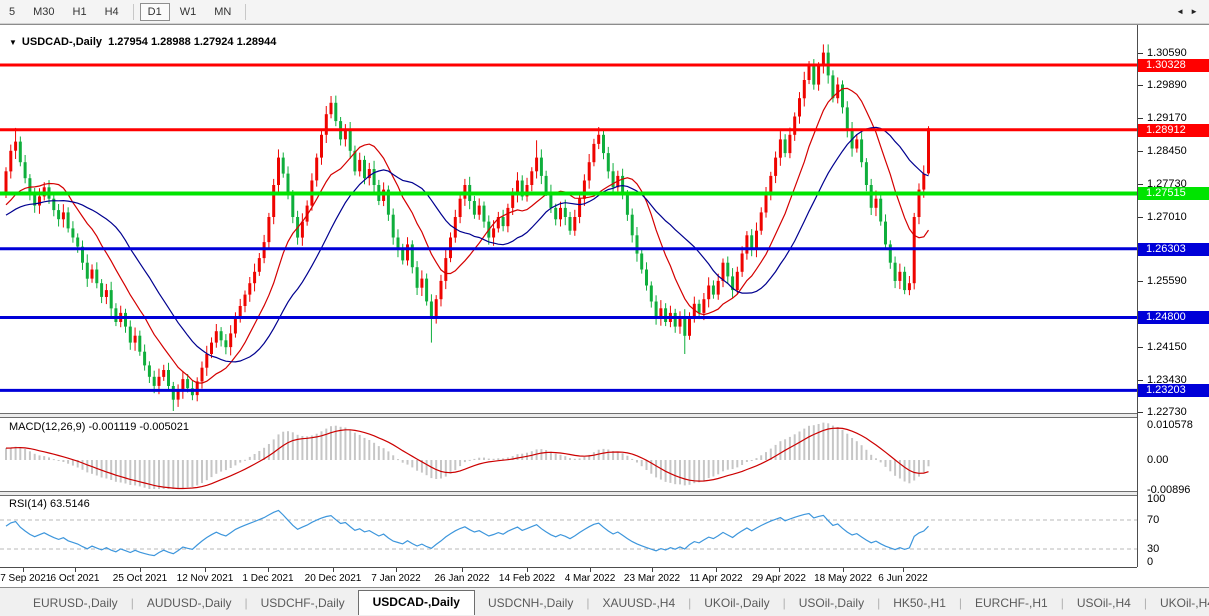  What do you see at coordinates (302, 603) in the screenshot?
I see `tab-usdchf-daily: USDCHF-,Daily` at bounding box center [302, 603].